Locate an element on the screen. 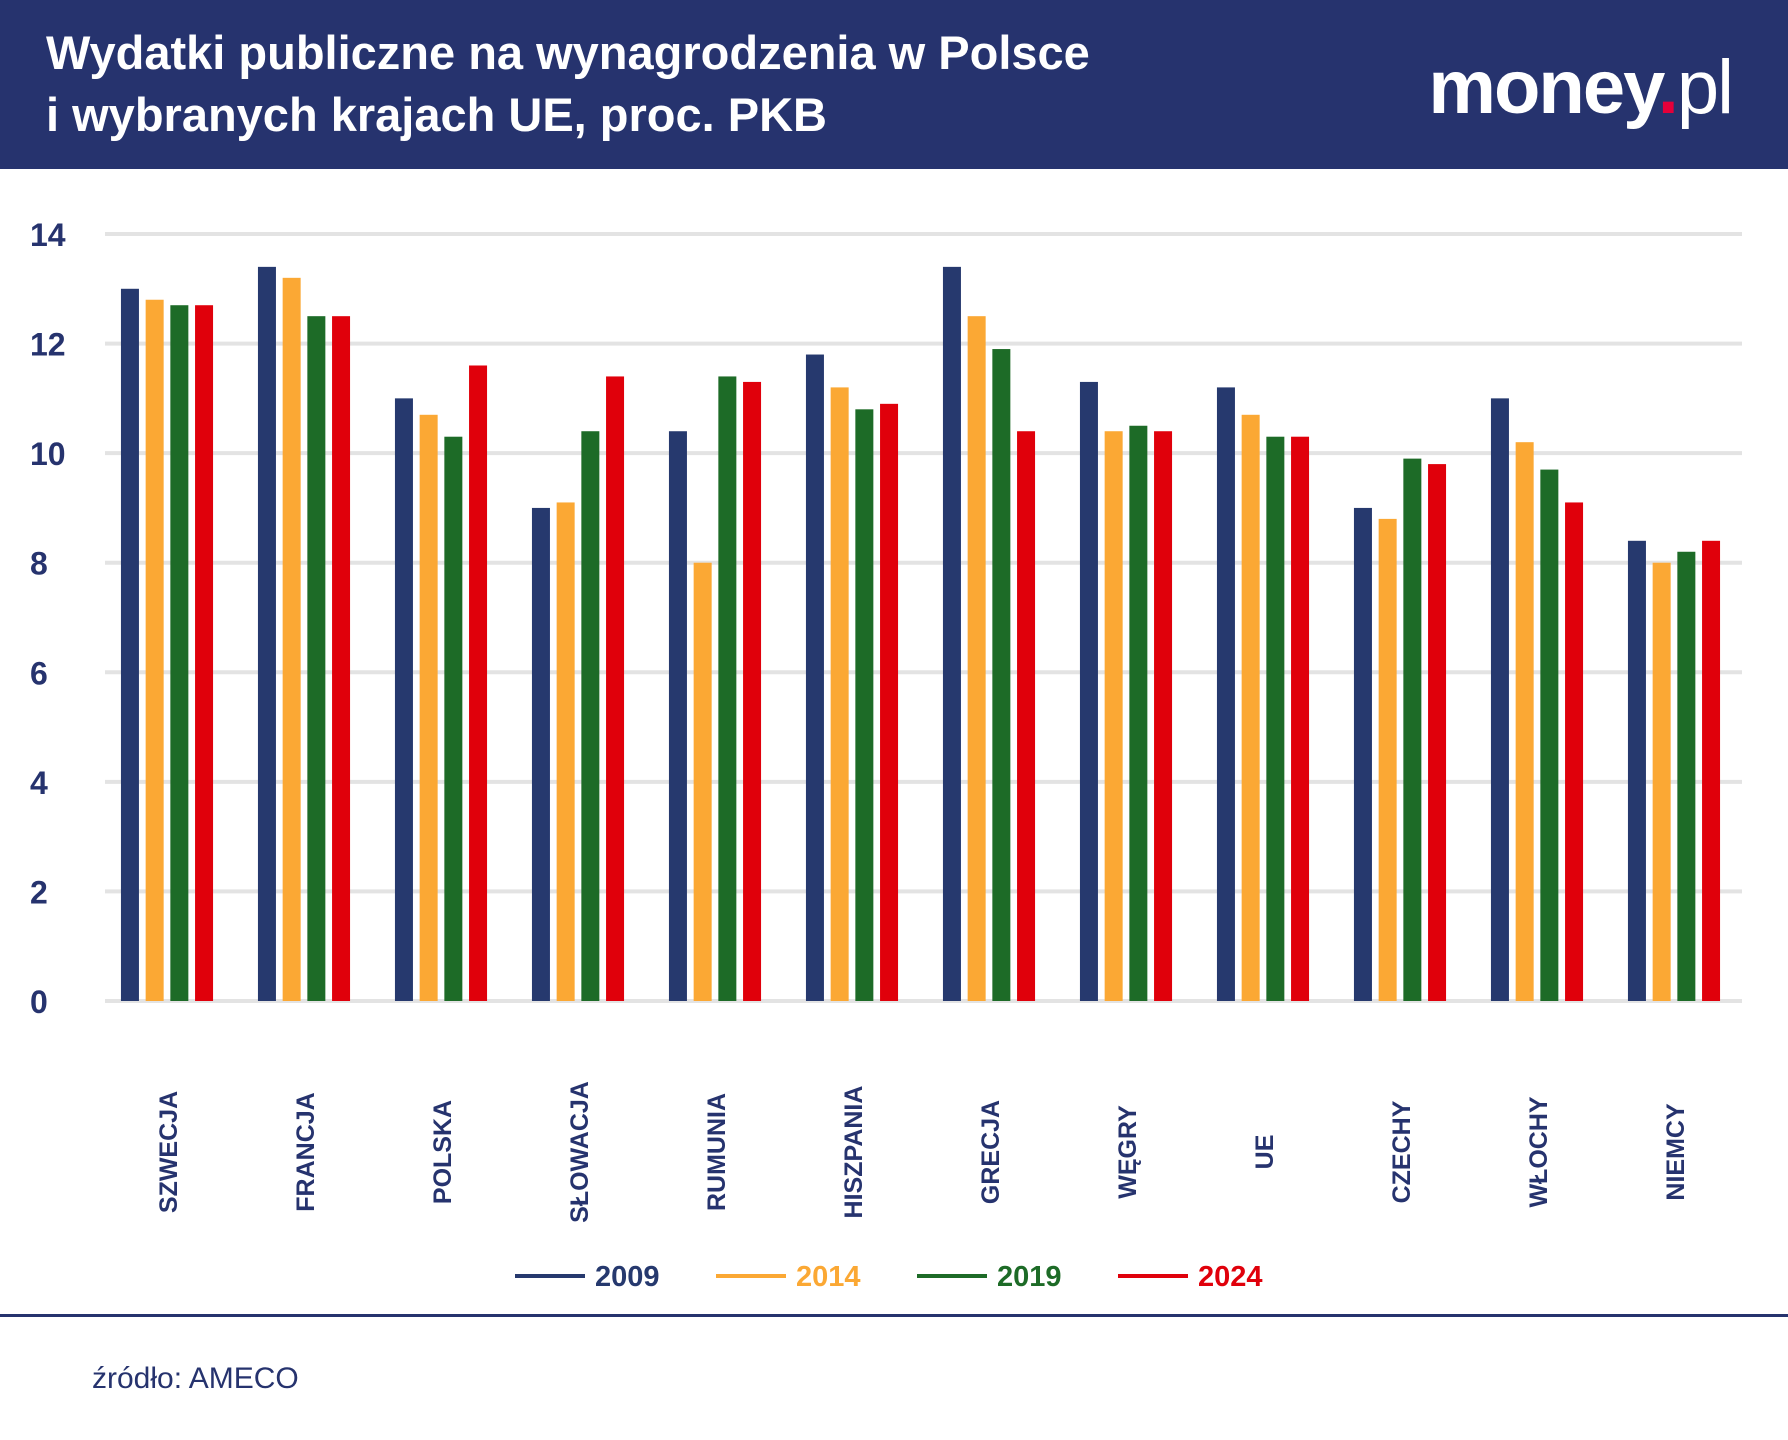 The image size is (1788, 1440). legend-label-2014: 2014 is located at coordinates (828, 1277).